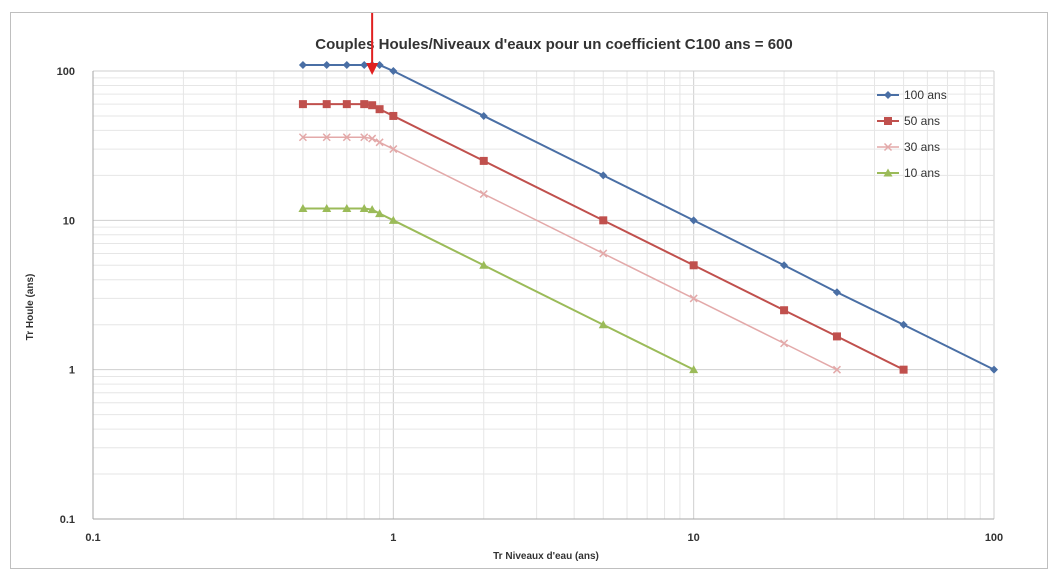  I want to click on legend-item: 30 ans, so click(908, 147).